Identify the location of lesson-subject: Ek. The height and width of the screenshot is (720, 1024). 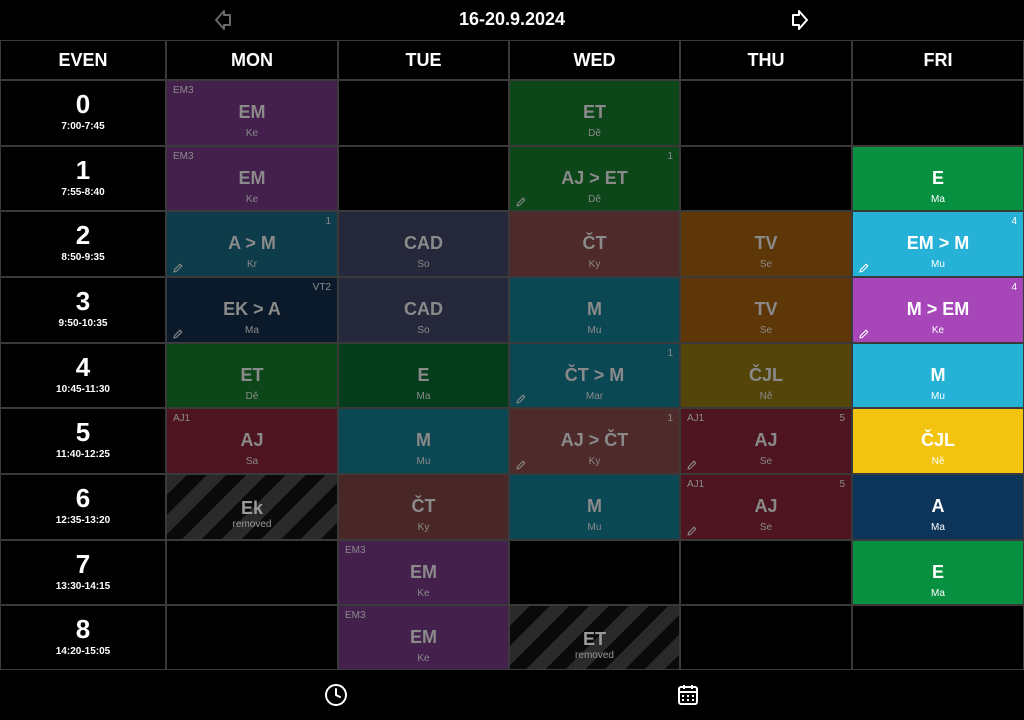
(252, 508).